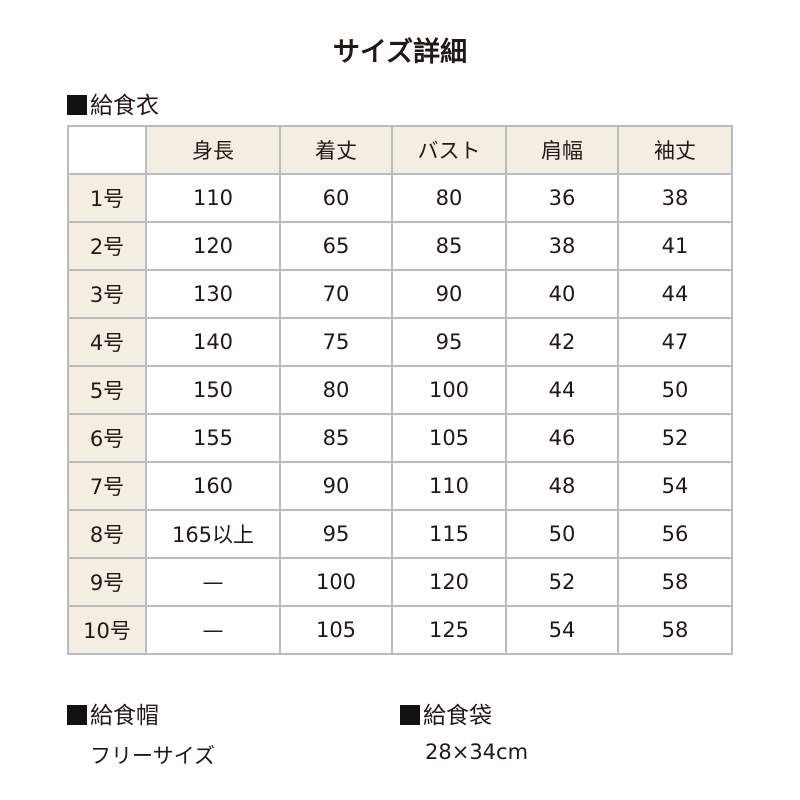 The height and width of the screenshot is (800, 800). What do you see at coordinates (449, 534) in the screenshot?
I see `table-cell: 115` at bounding box center [449, 534].